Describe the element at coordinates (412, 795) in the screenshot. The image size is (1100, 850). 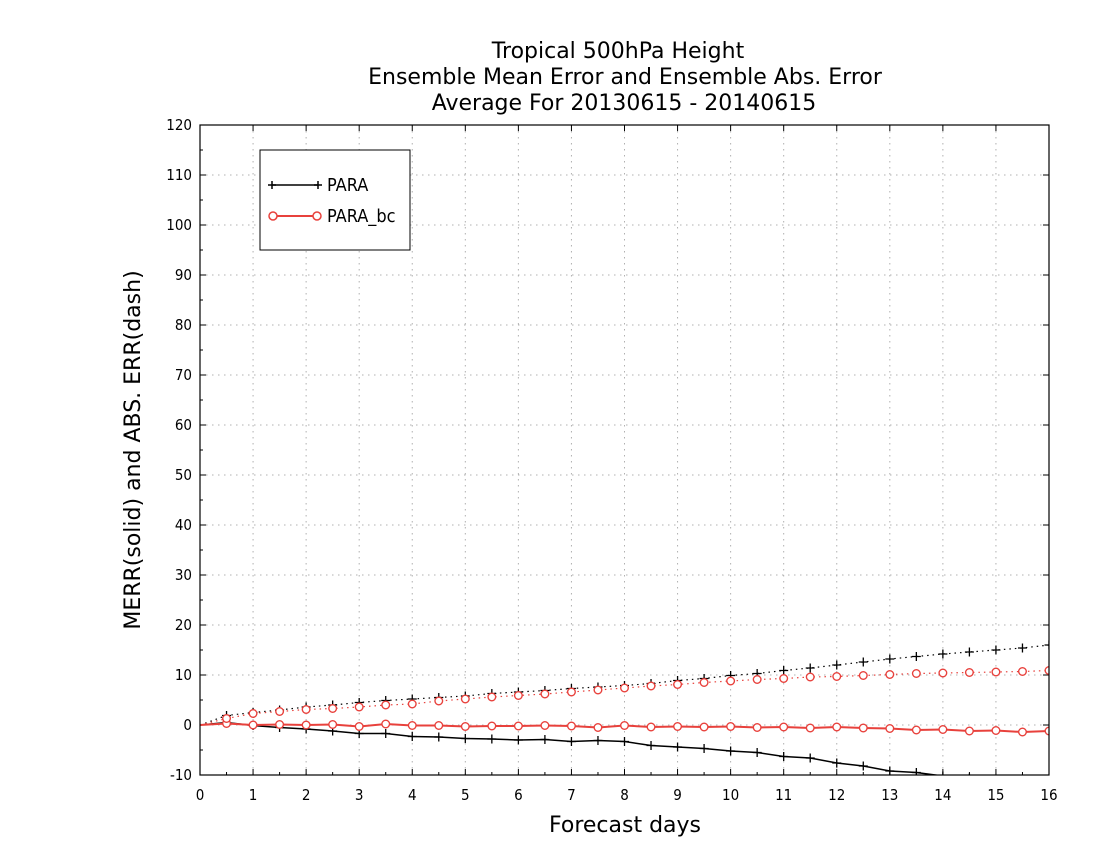
I see `x-tick-label: 4` at that location.